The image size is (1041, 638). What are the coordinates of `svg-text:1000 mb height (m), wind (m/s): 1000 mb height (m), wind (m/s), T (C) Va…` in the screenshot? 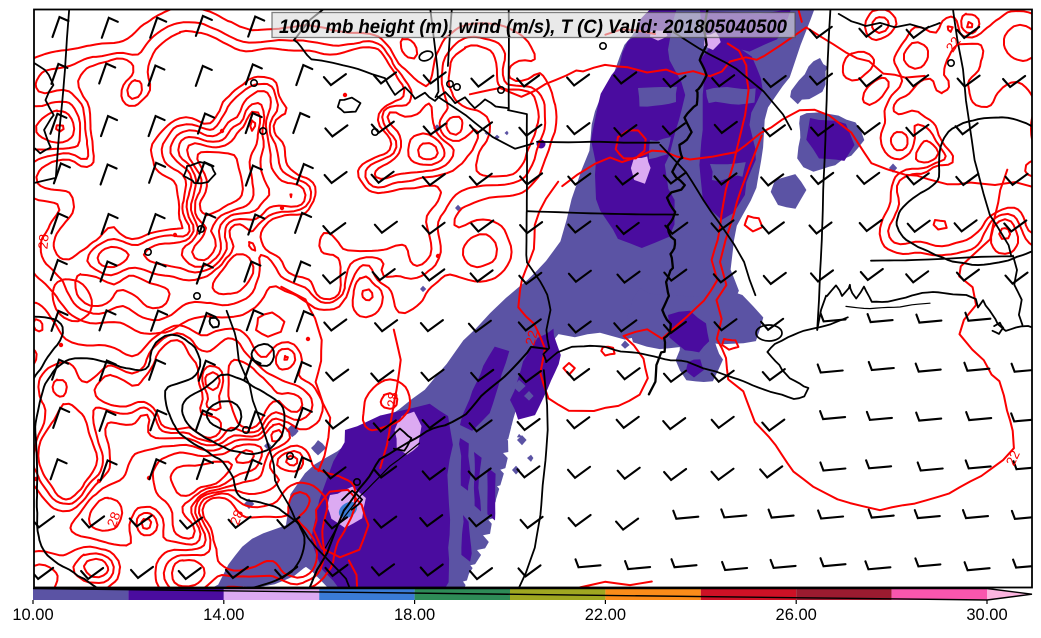 It's located at (533, 27).